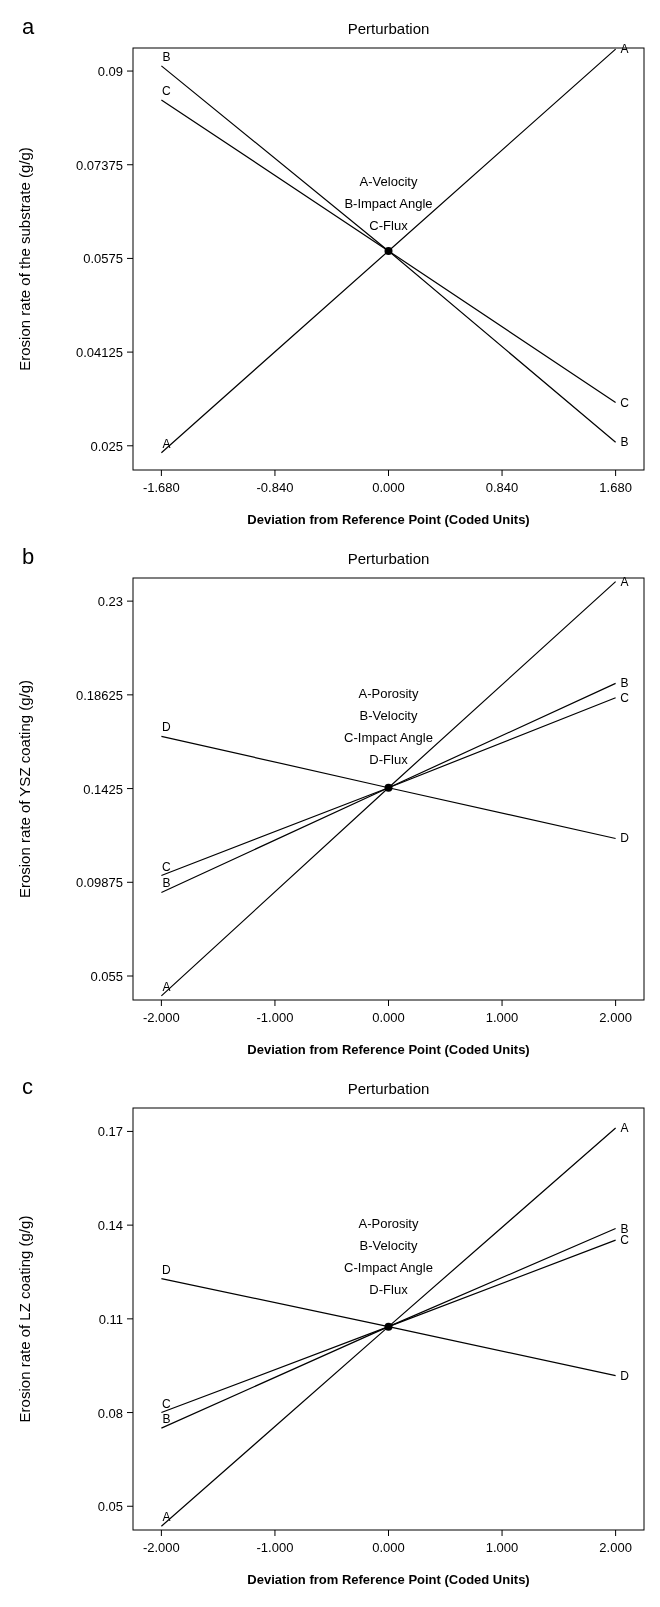  What do you see at coordinates (388, 203) in the screenshot?
I see `annotation: B-Impact Angle` at bounding box center [388, 203].